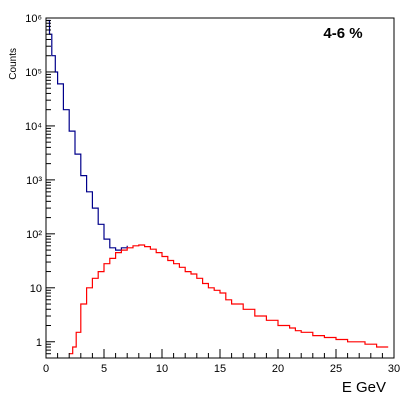  Describe the element at coordinates (33, 19) in the screenshot. I see `y-tick-label: 10⁶` at that location.